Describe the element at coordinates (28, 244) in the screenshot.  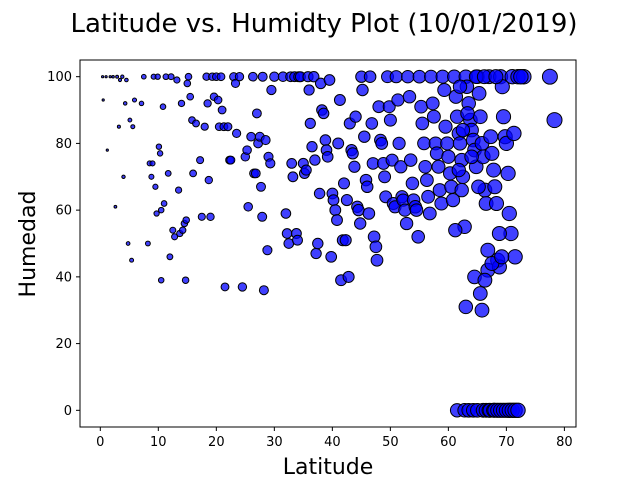
I see `y-axis-label: Humedad` at that location.